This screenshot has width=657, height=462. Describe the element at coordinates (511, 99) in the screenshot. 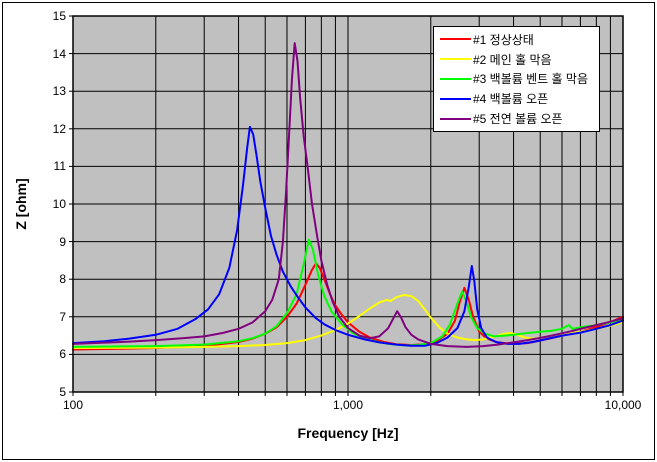

I see `legend-label: #4 백볼륨 오픈` at that location.